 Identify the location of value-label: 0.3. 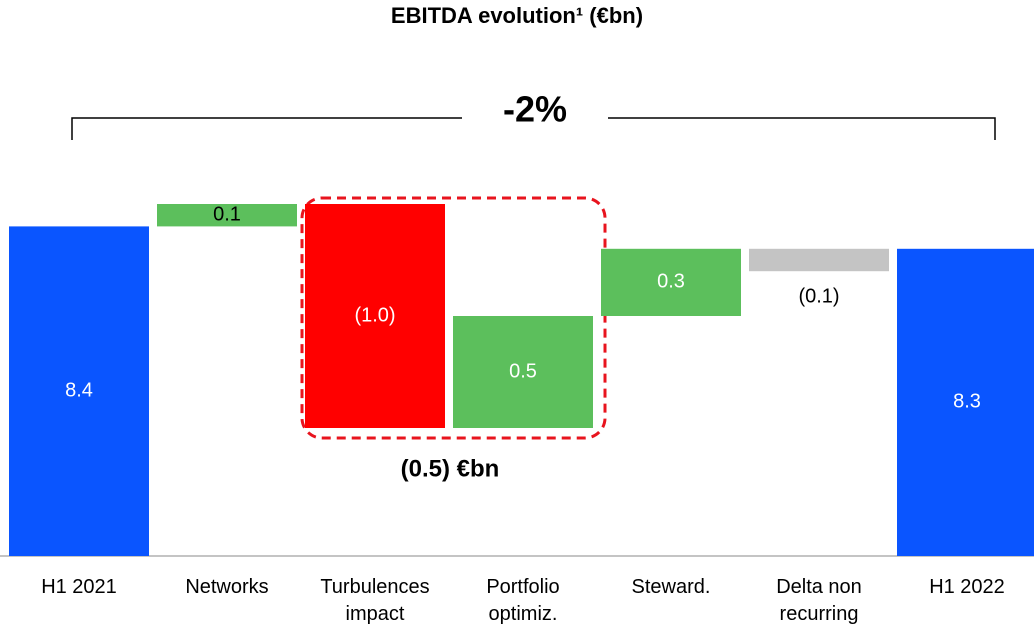
(671, 282).